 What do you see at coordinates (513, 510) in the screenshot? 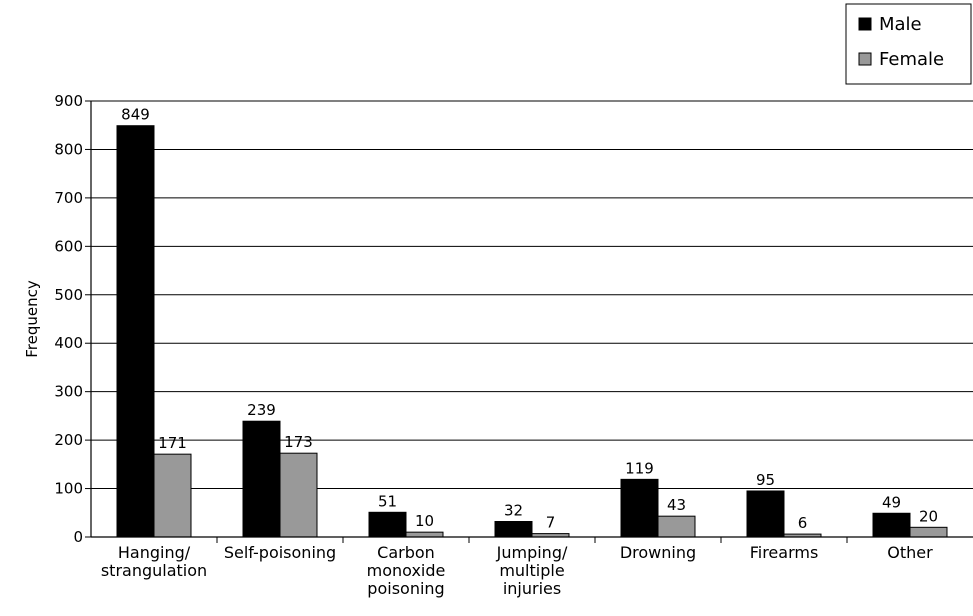
I see `data-label-male: 32` at bounding box center [513, 510].